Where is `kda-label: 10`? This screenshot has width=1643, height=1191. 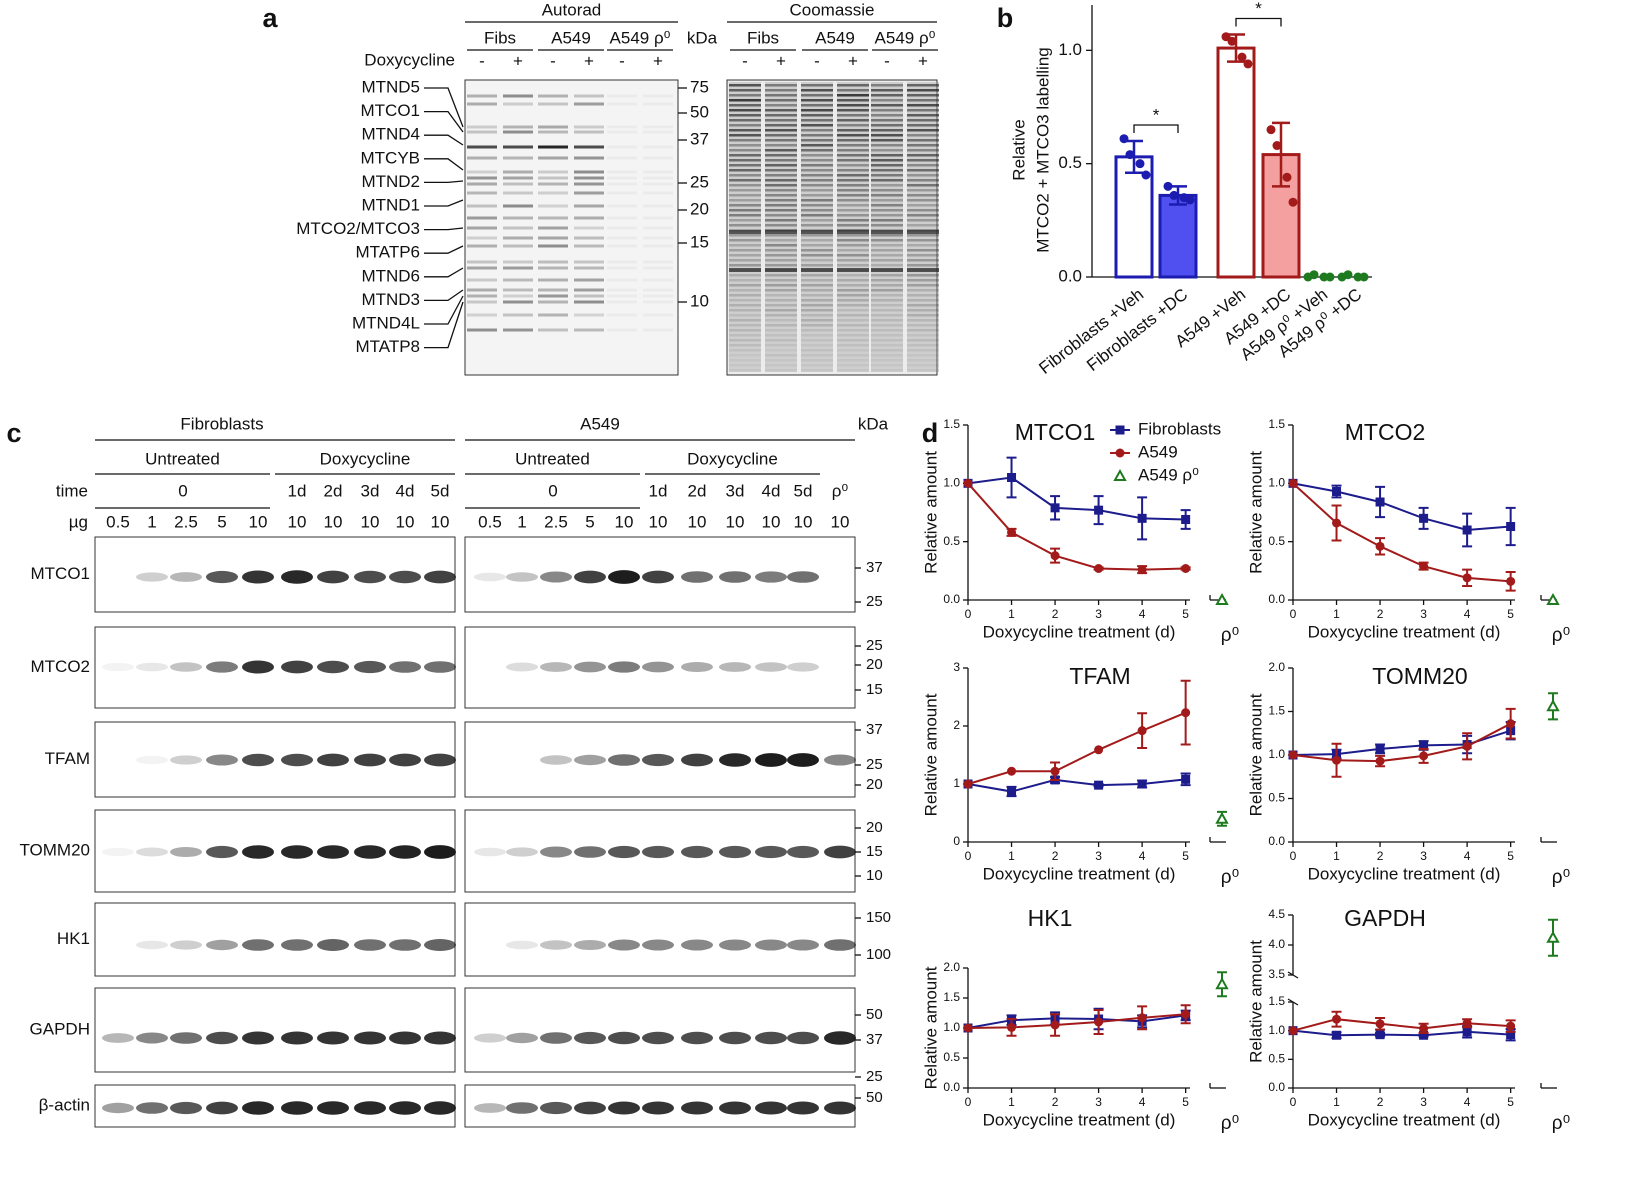
kda-label: 10 is located at coordinates (874, 875).